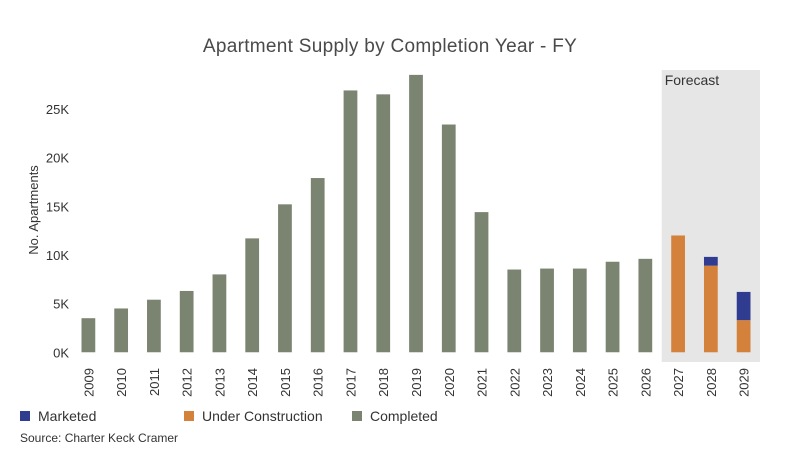  What do you see at coordinates (580, 382) in the screenshot?
I see `x-tick-label: 2024` at bounding box center [580, 382].